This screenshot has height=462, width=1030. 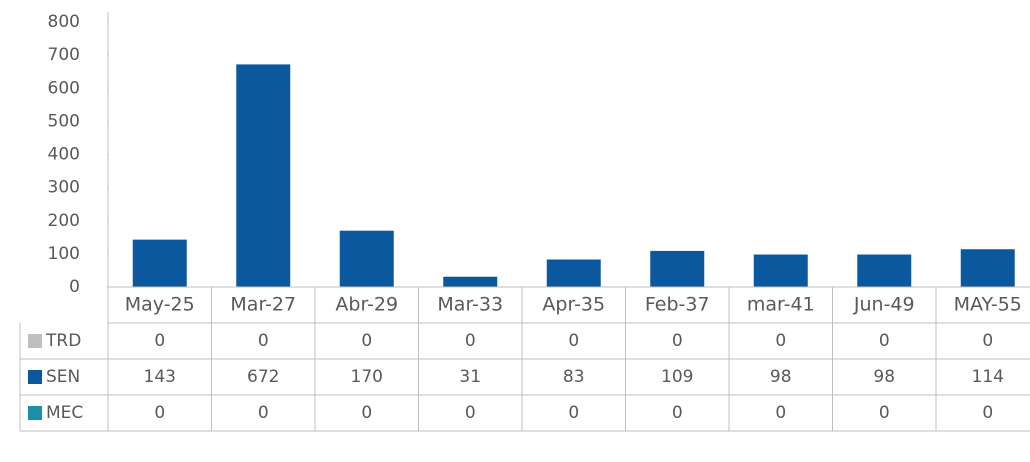 What do you see at coordinates (263, 305) in the screenshot?
I see `x-tick-label: Mar-27` at bounding box center [263, 305].